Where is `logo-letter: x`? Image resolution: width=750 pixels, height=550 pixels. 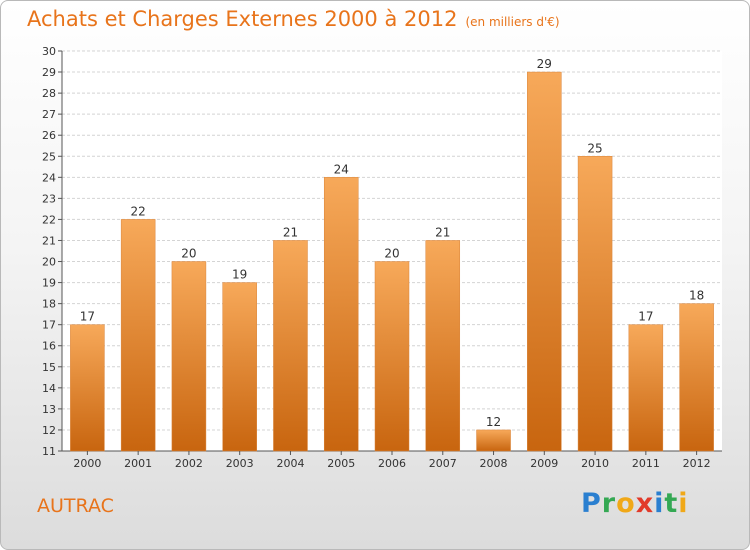 logo-letter: x is located at coordinates (645, 503).